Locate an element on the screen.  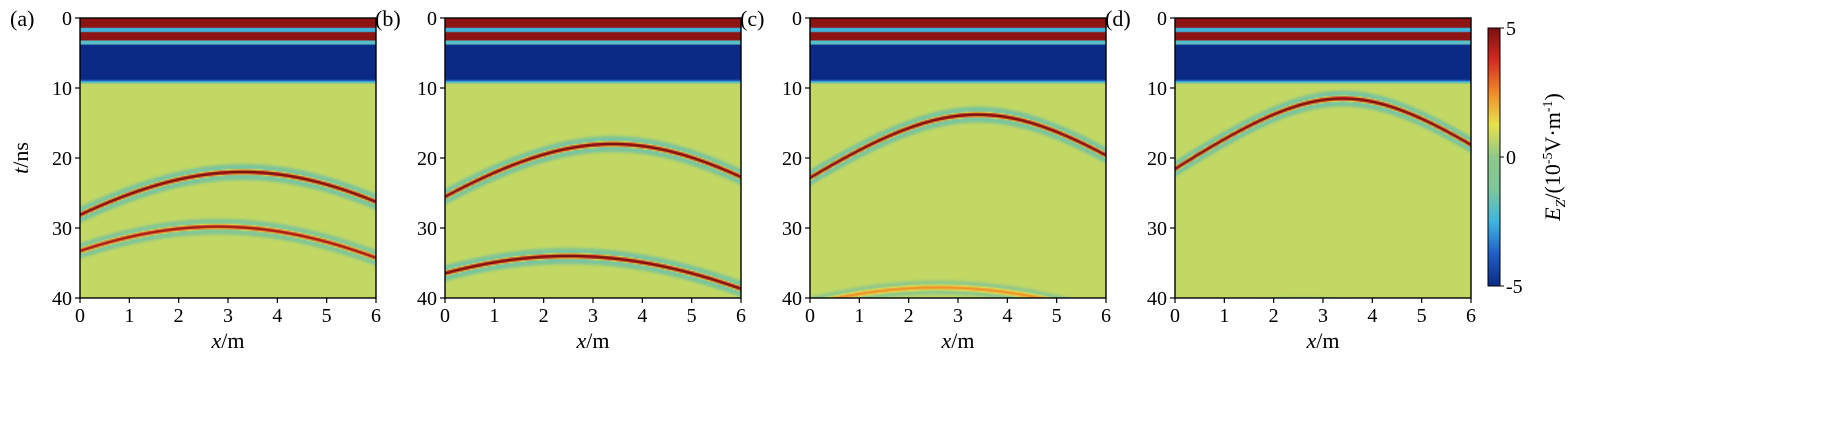
panel-label: (b) is located at coordinates (388, 18).